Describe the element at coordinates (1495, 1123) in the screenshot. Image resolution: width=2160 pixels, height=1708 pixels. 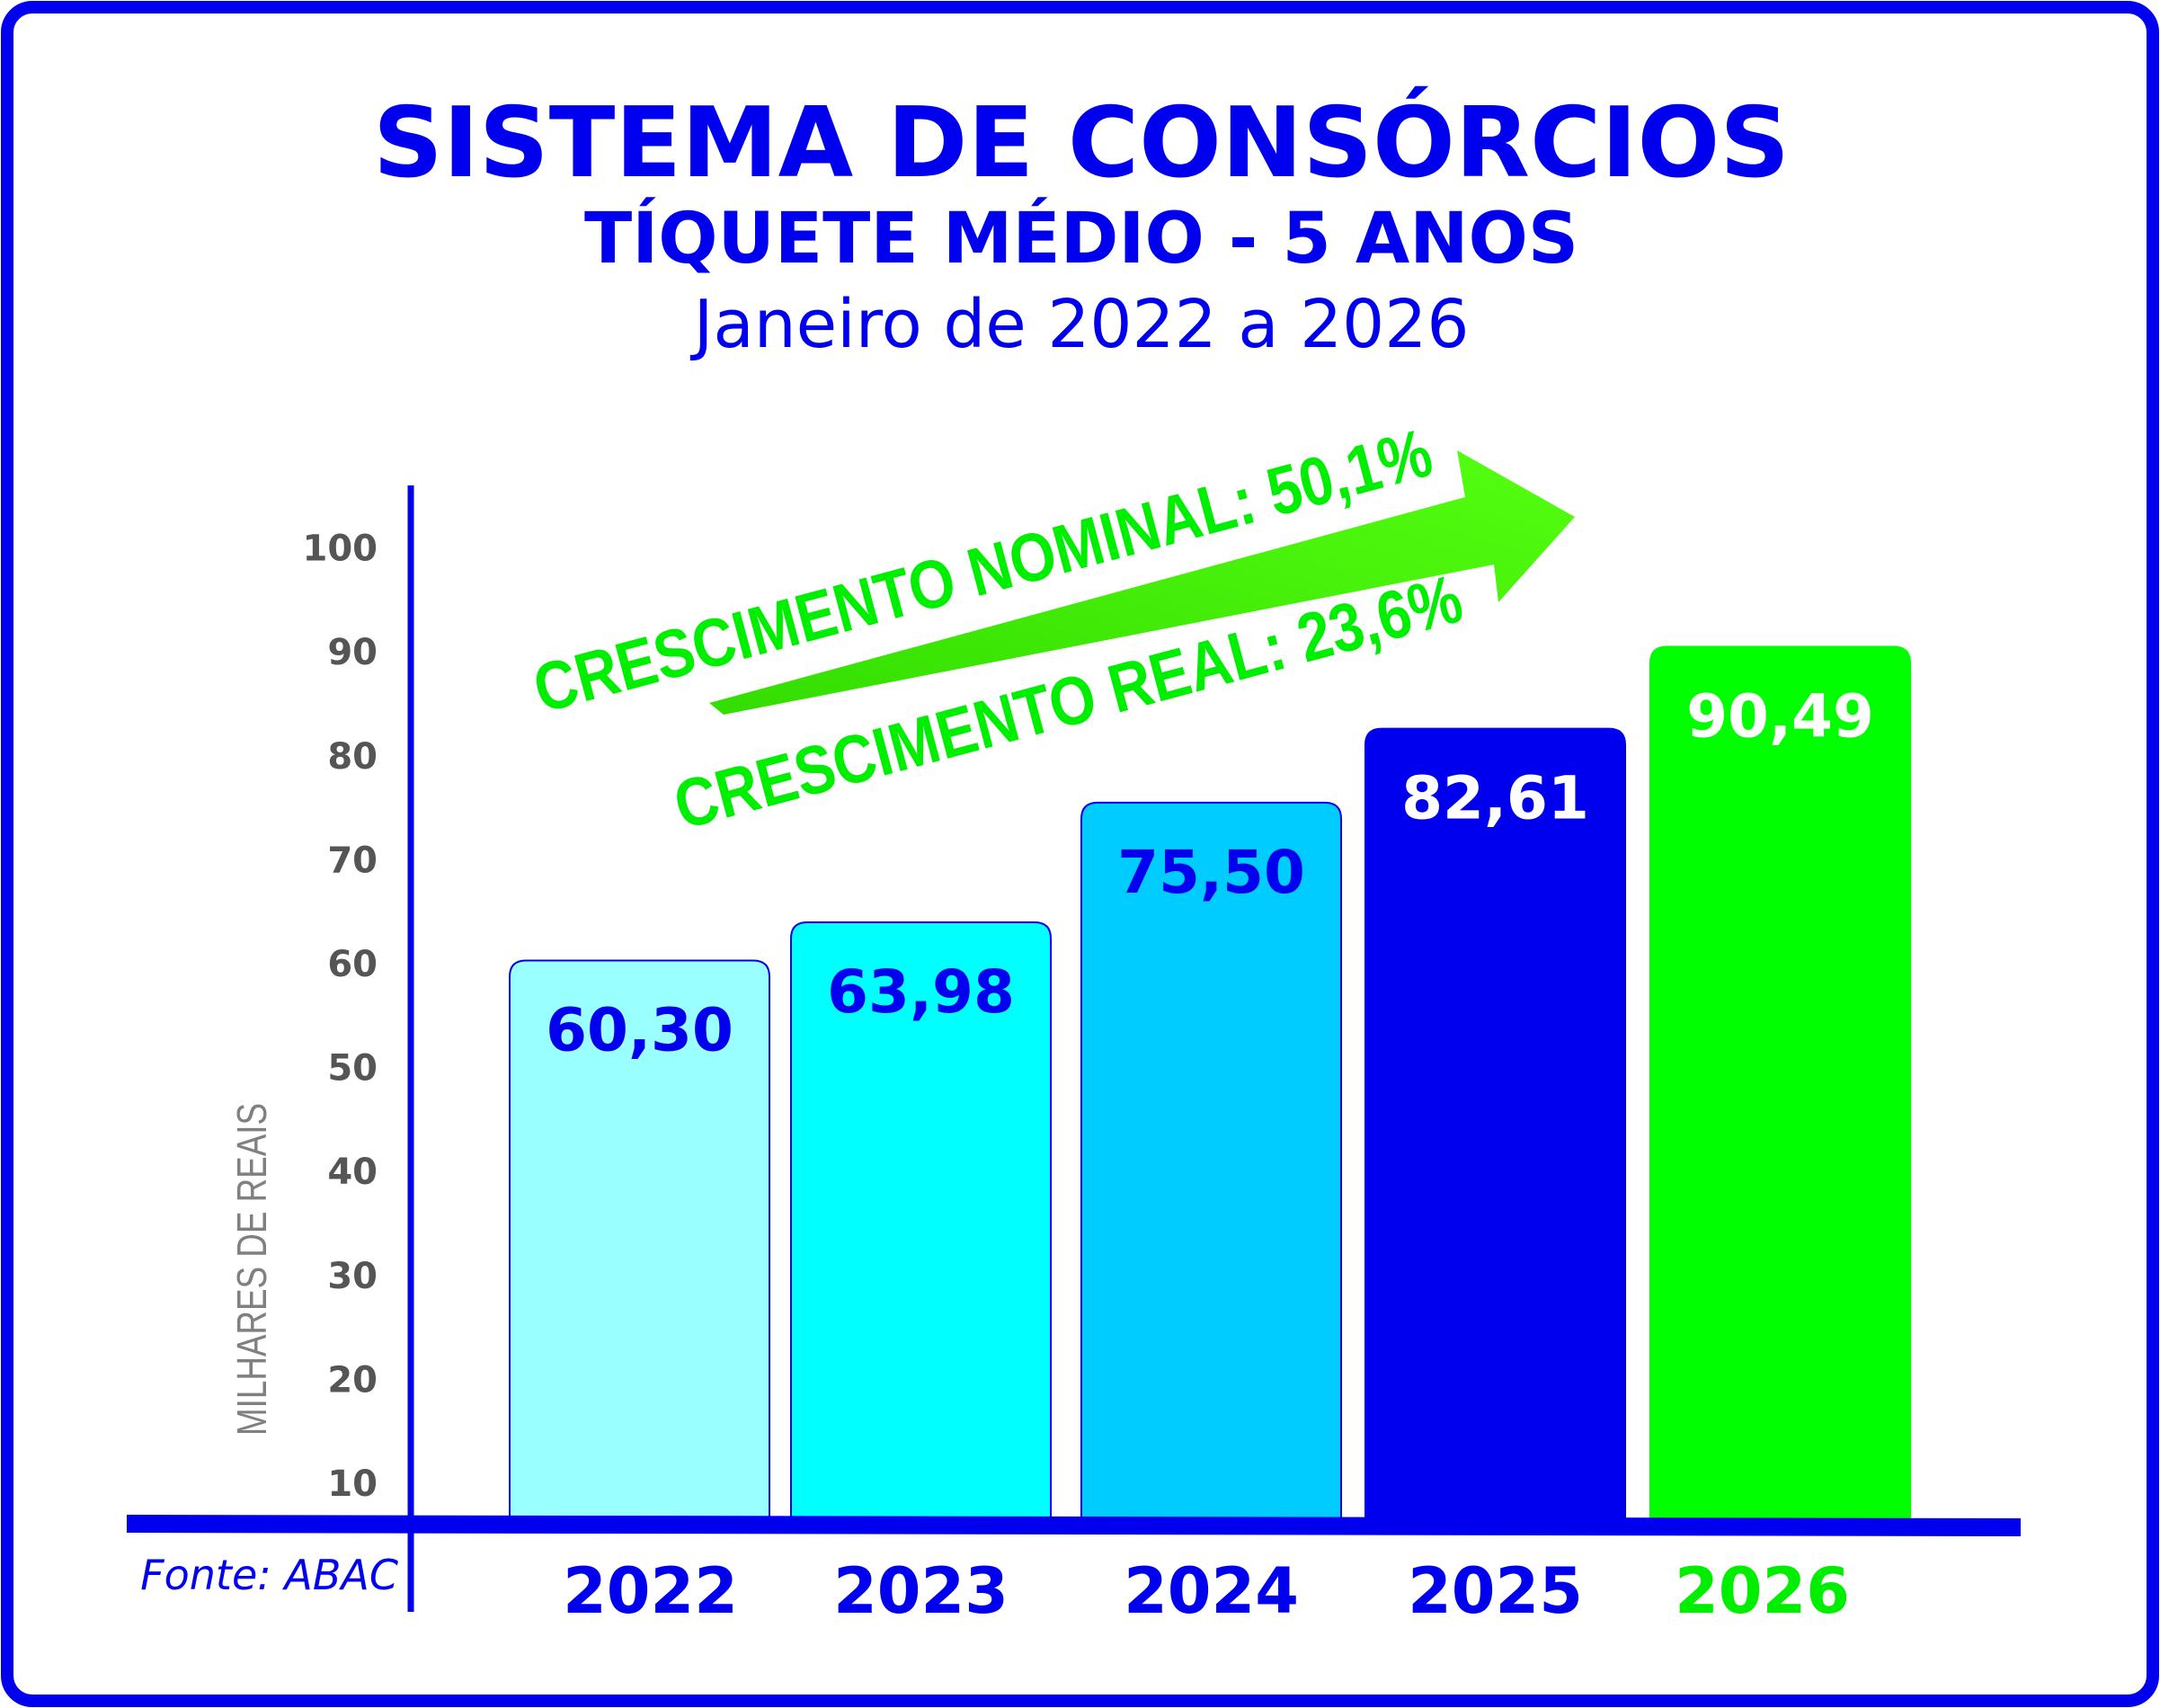
I see `bar-2025` at that location.